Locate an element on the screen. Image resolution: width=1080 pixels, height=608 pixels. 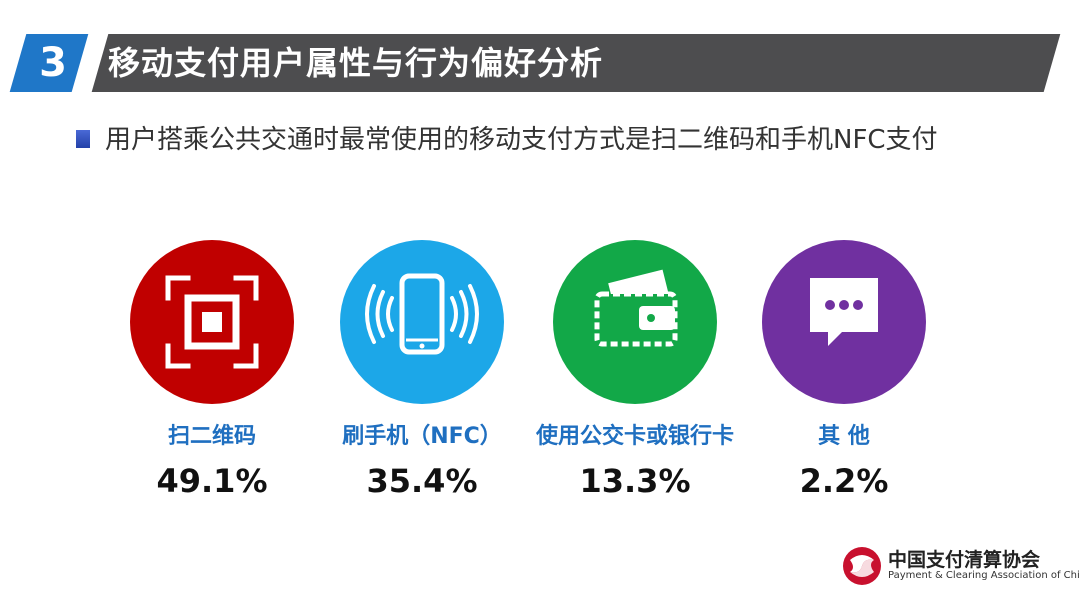
section-number: 3 is located at coordinates (53, 63).